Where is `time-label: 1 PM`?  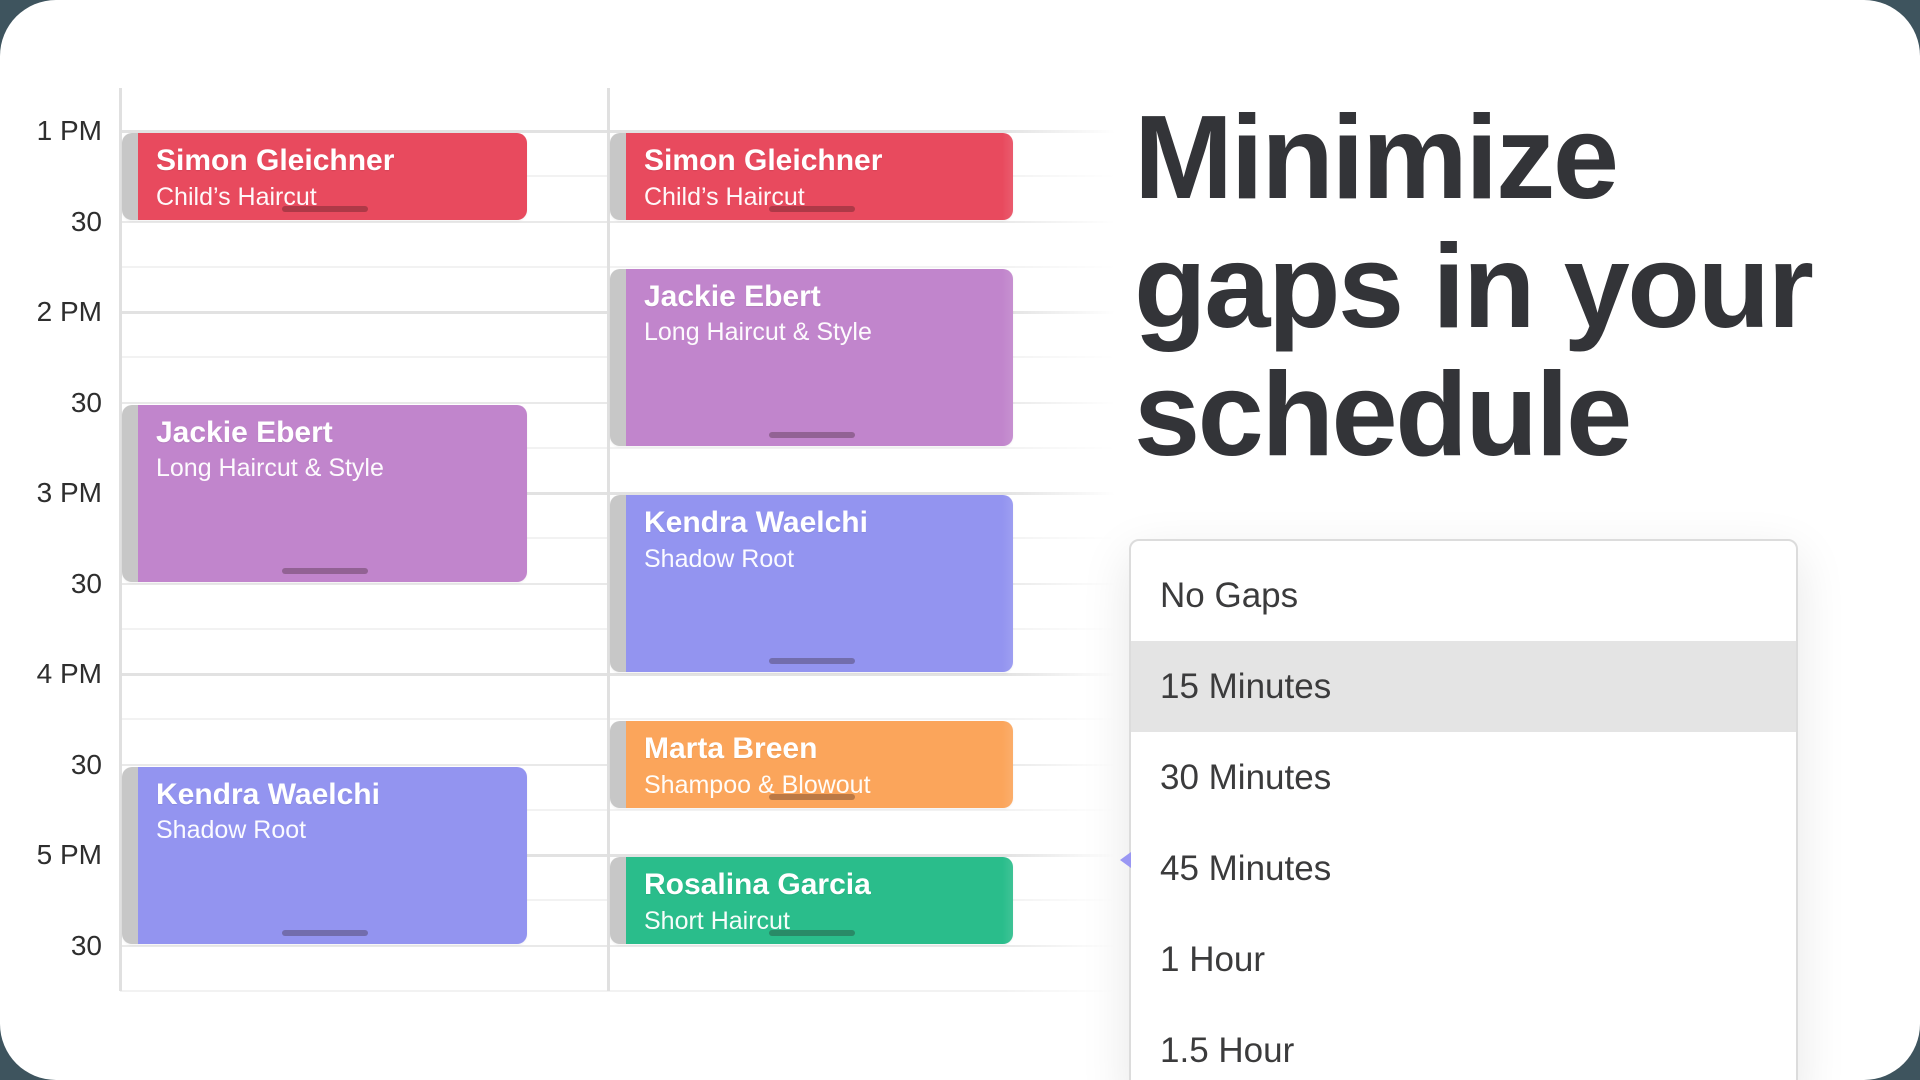
time-label: 1 PM is located at coordinates (69, 130).